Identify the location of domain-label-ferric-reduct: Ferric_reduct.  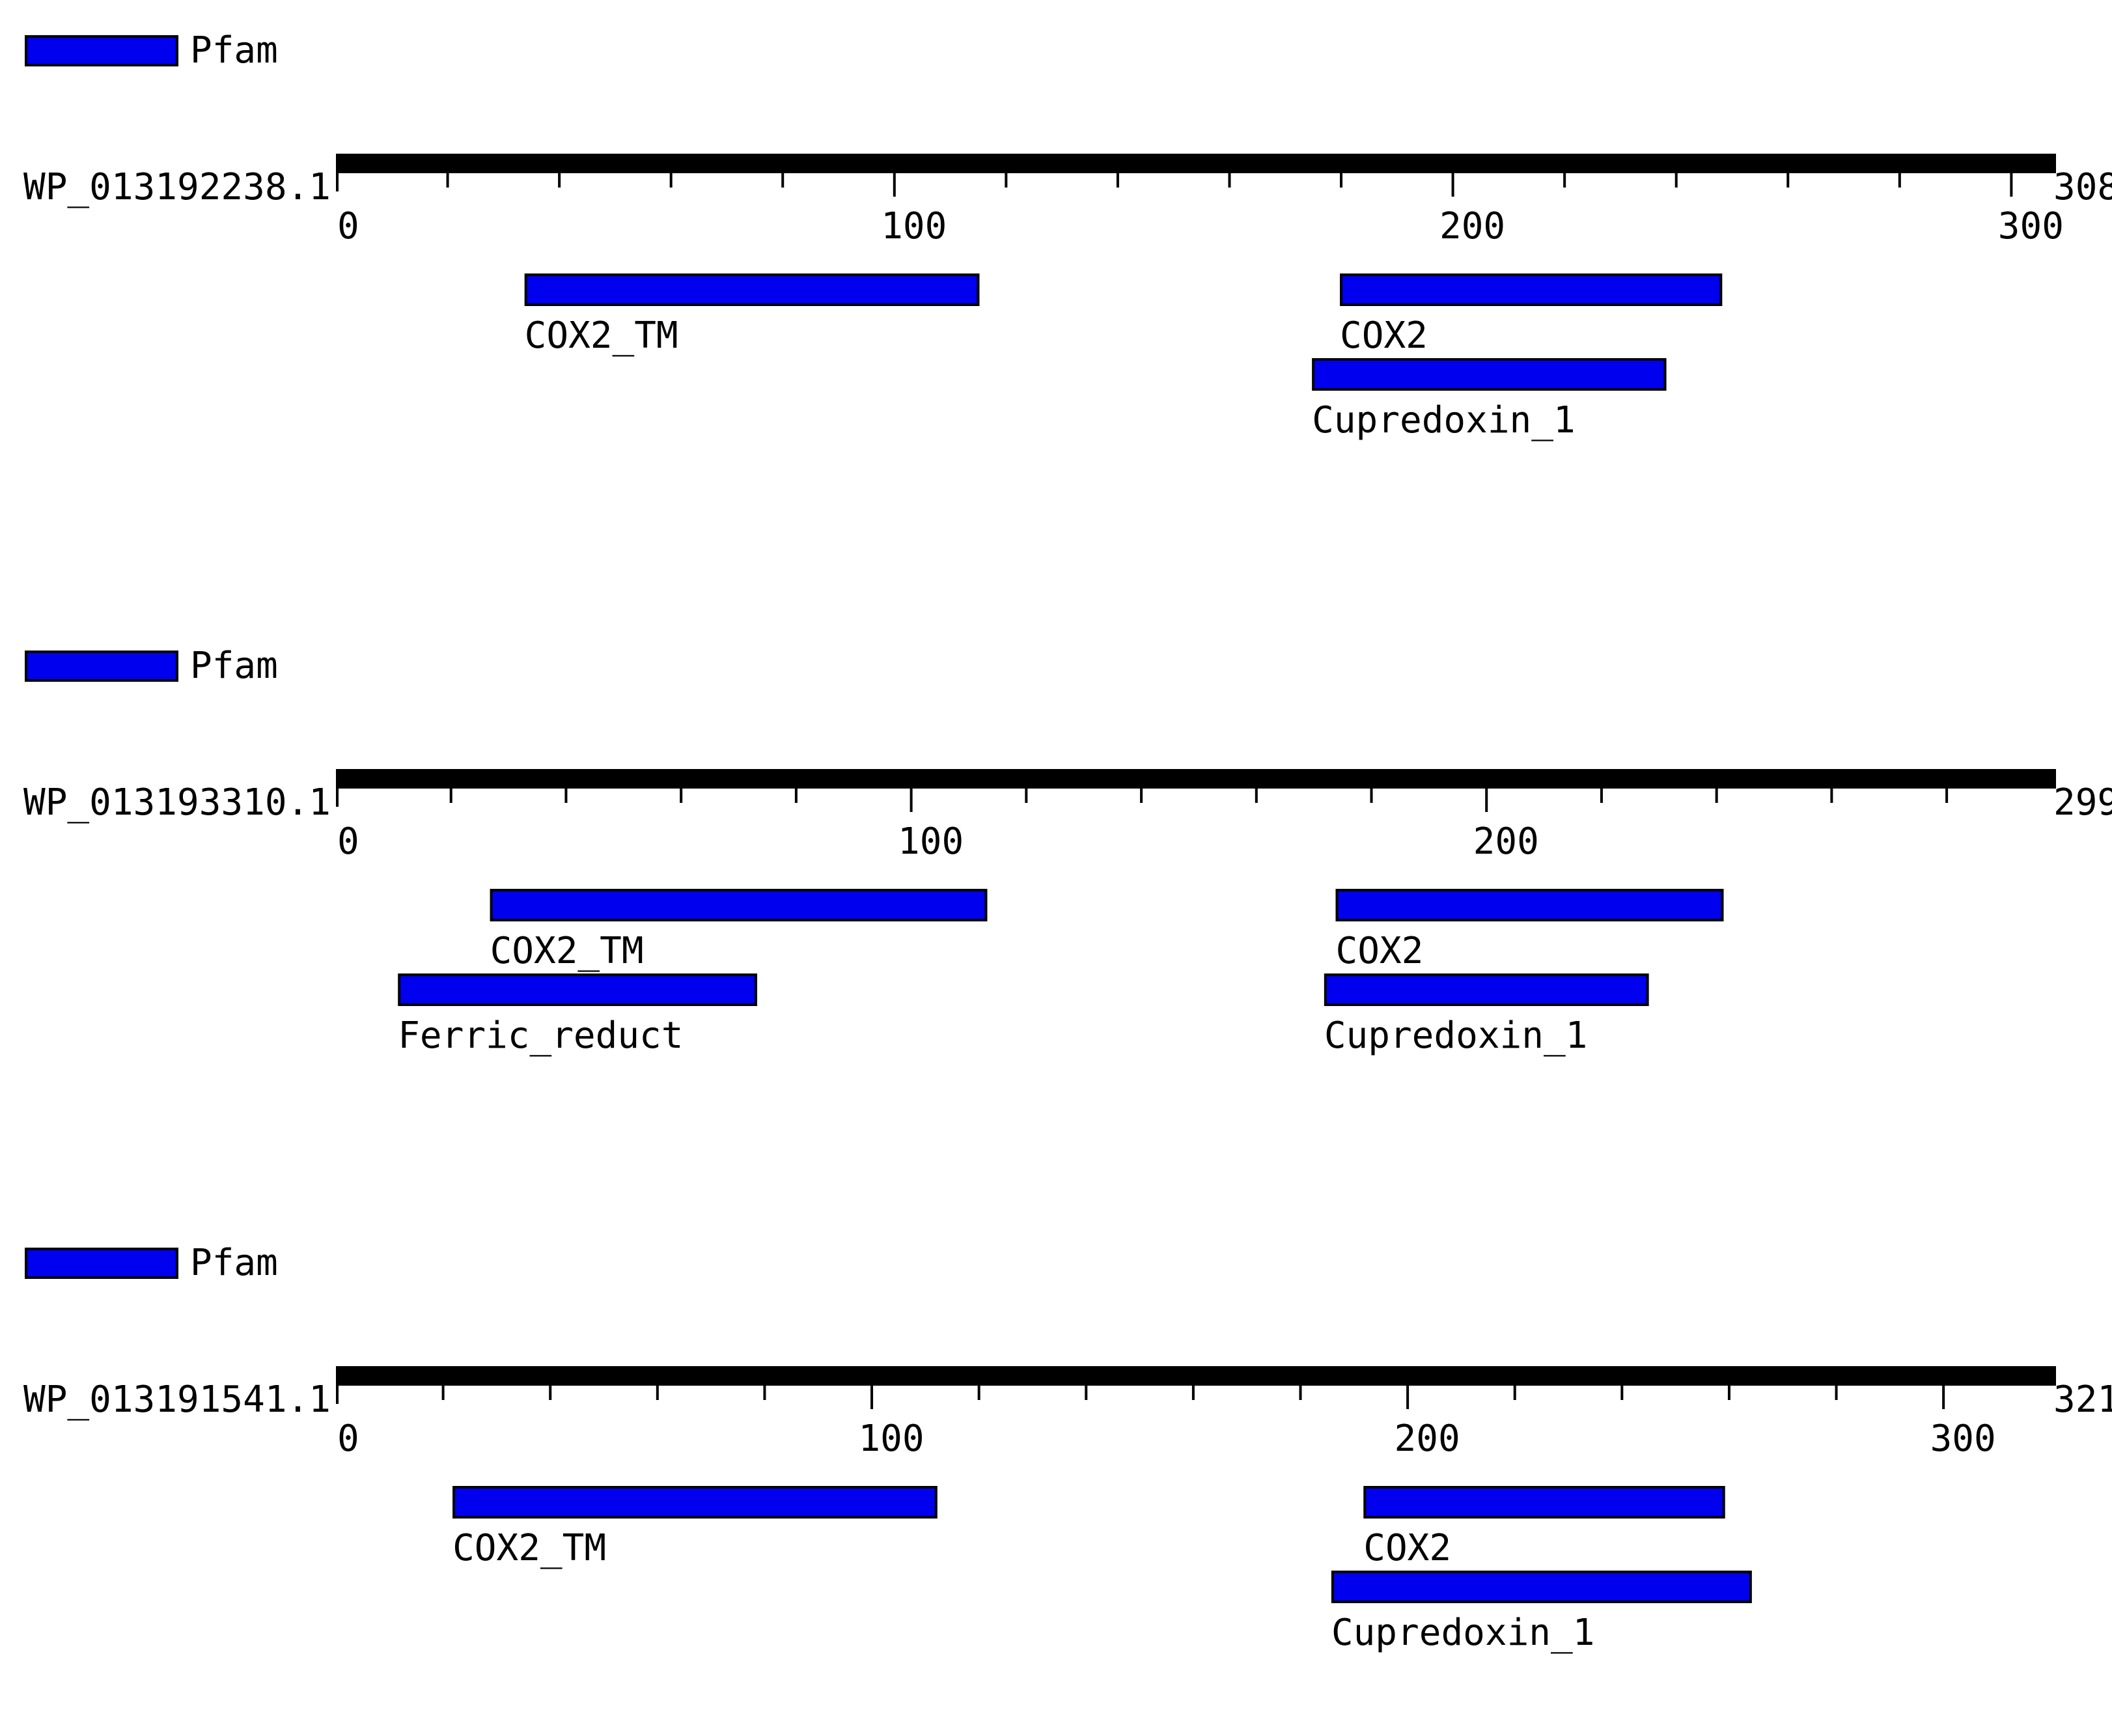
(540, 1036).